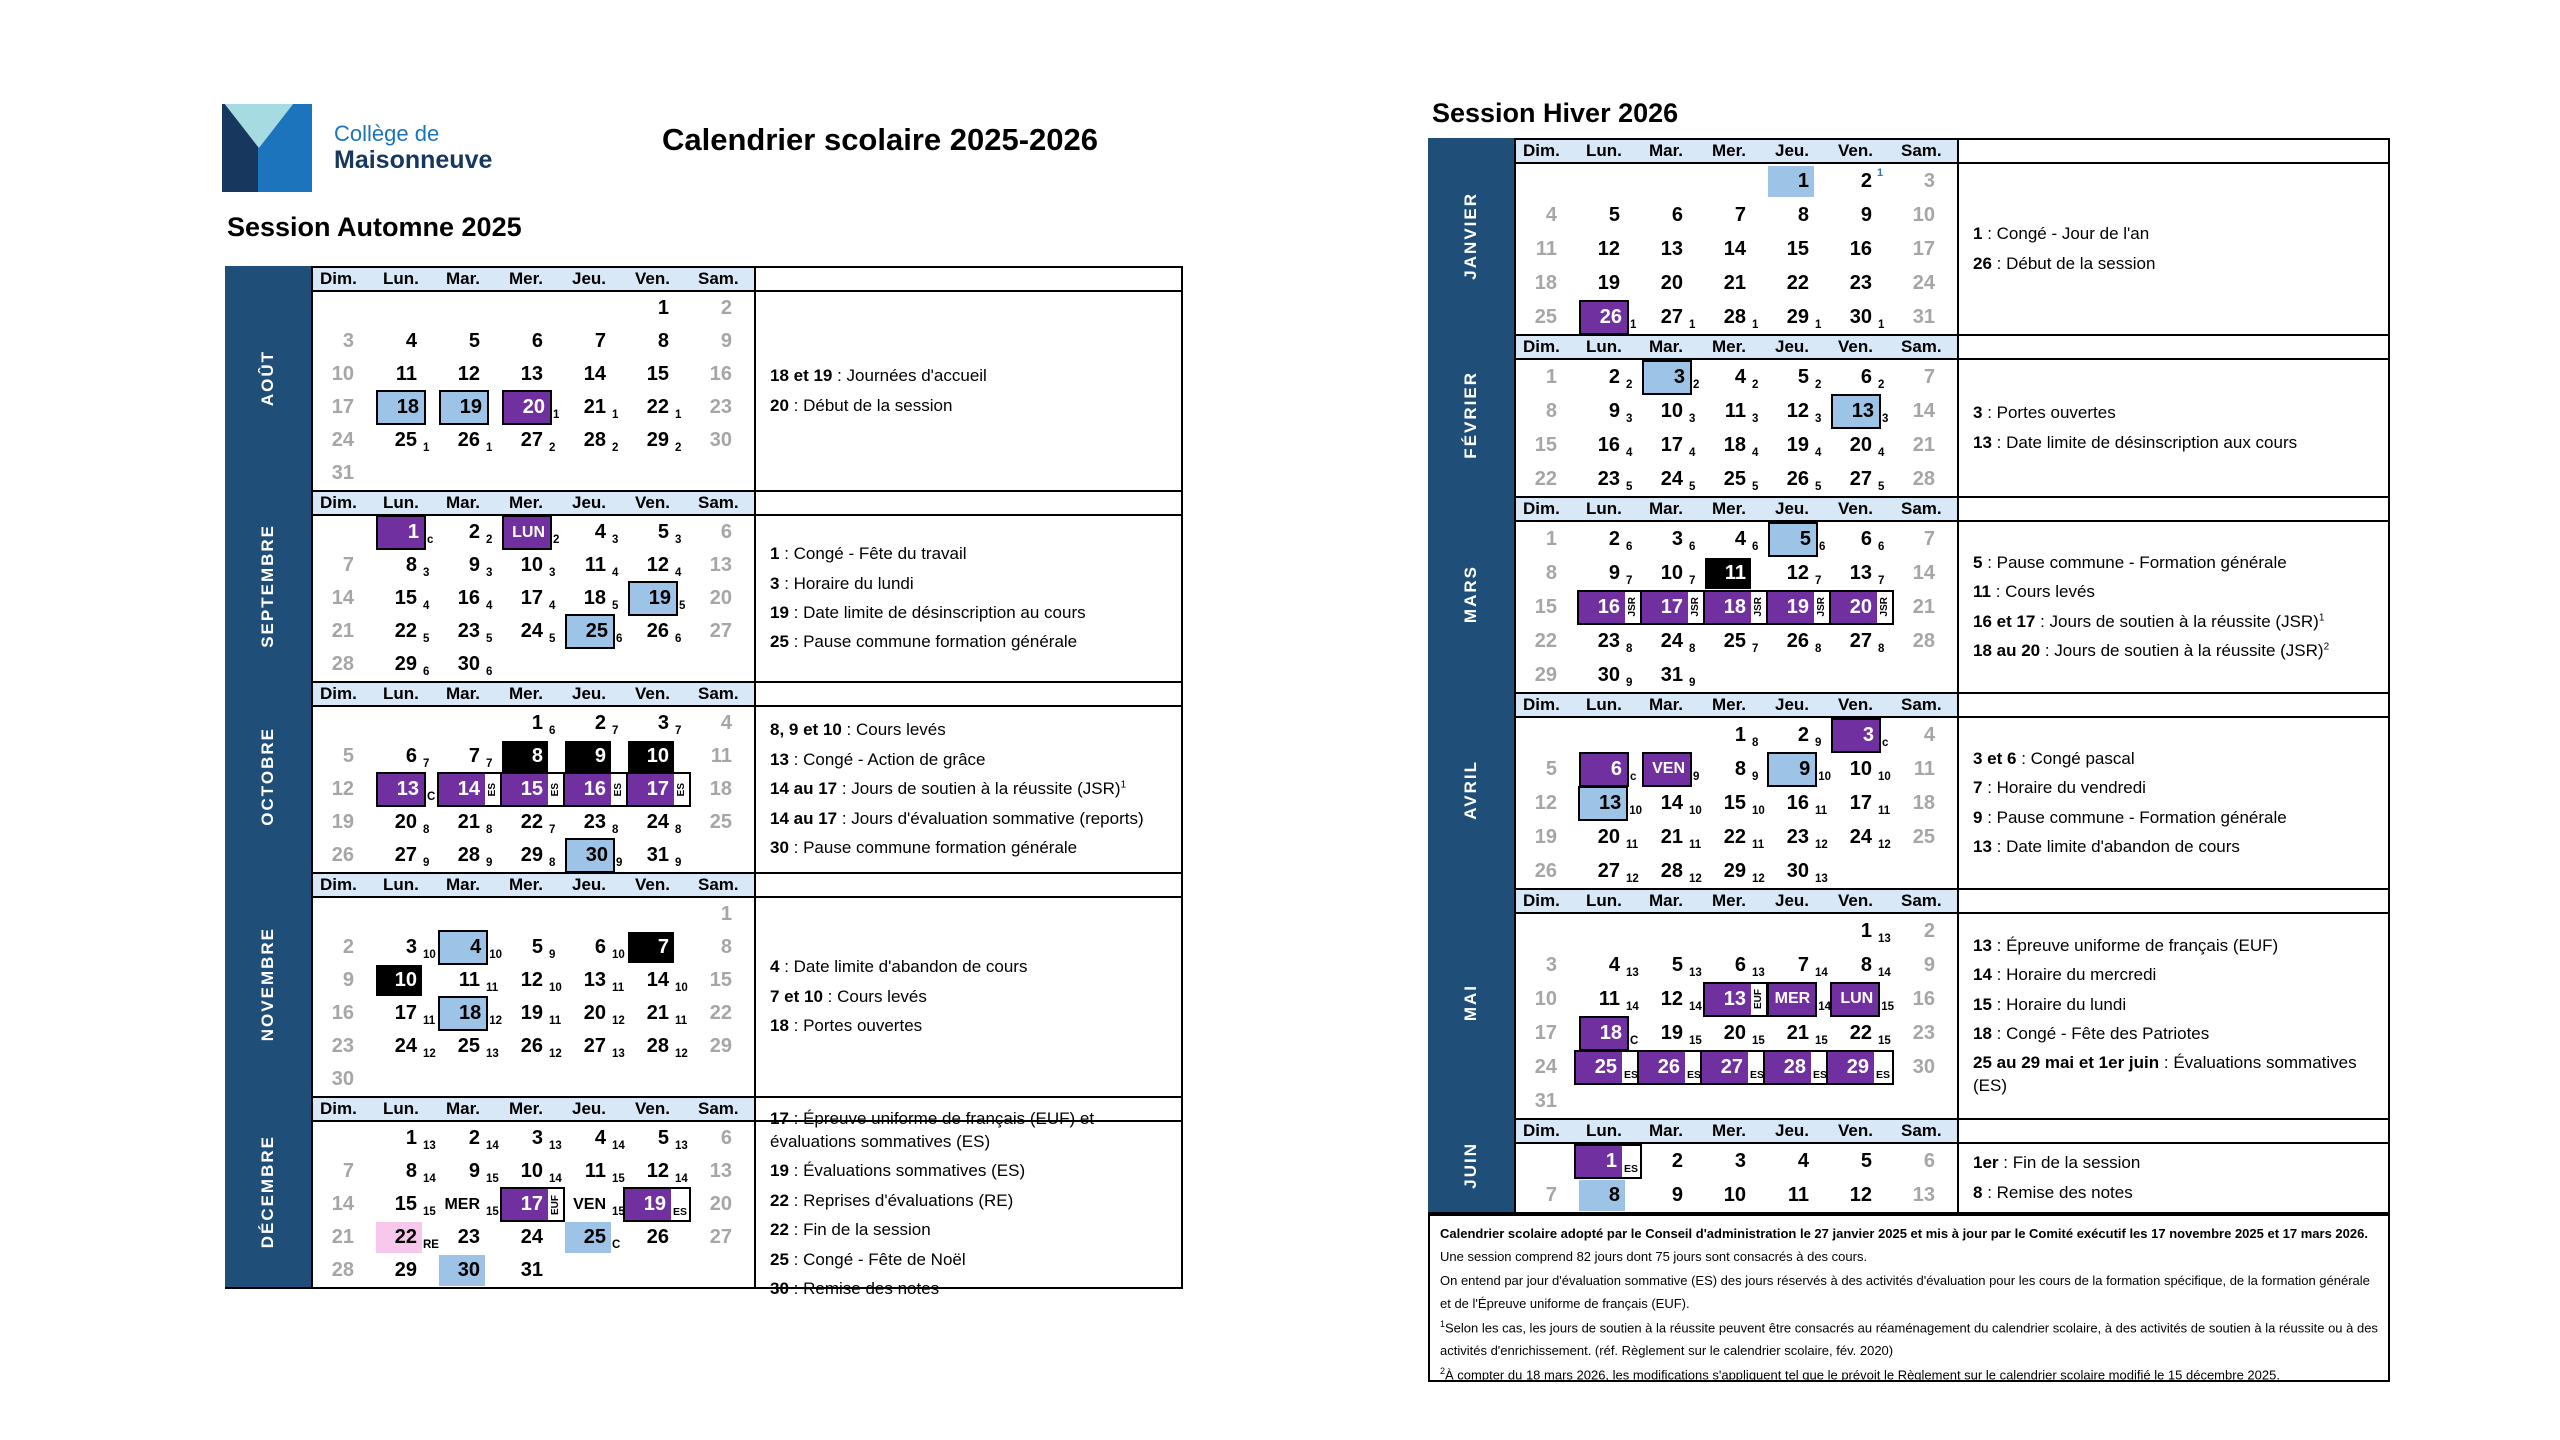 This screenshot has width=2560, height=1440. What do you see at coordinates (533, 565) in the screenshot?
I see `day-cell: 10 3` at bounding box center [533, 565].